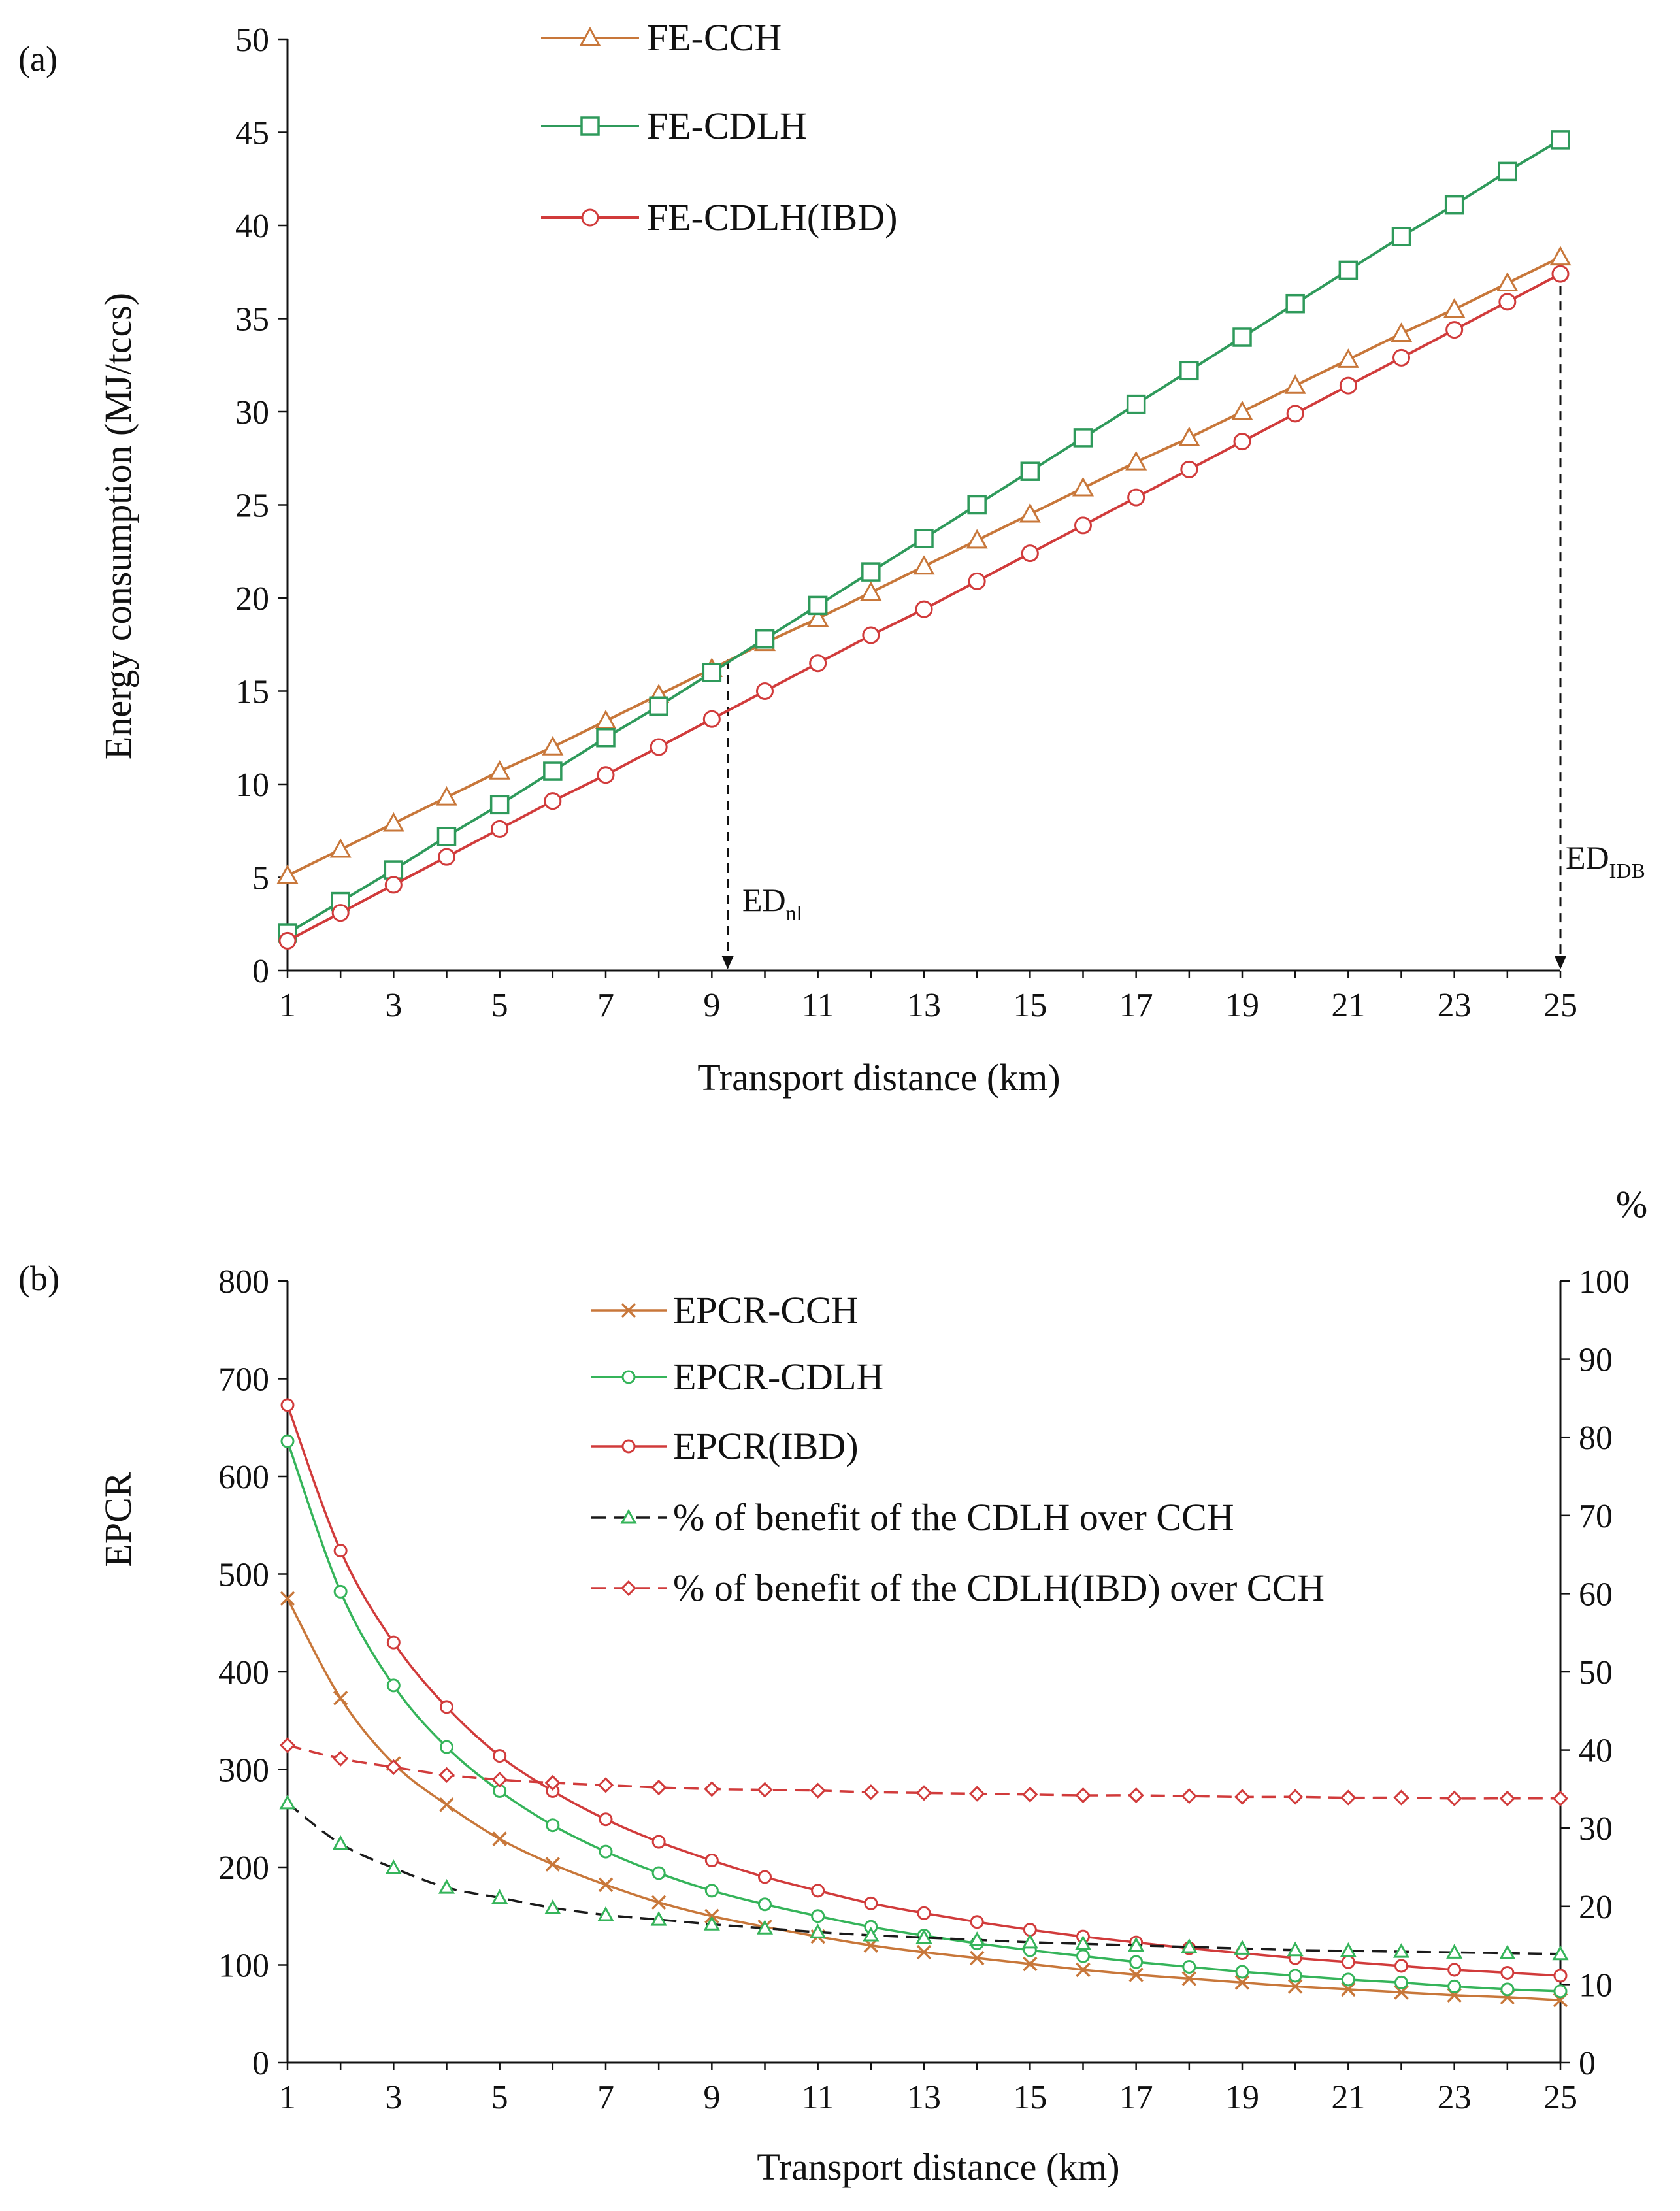 Image resolution: width=1680 pixels, height=2211 pixels. I want to click on series-of-benefit-of-the-cdlh-over-cch, so click(924, 1877).